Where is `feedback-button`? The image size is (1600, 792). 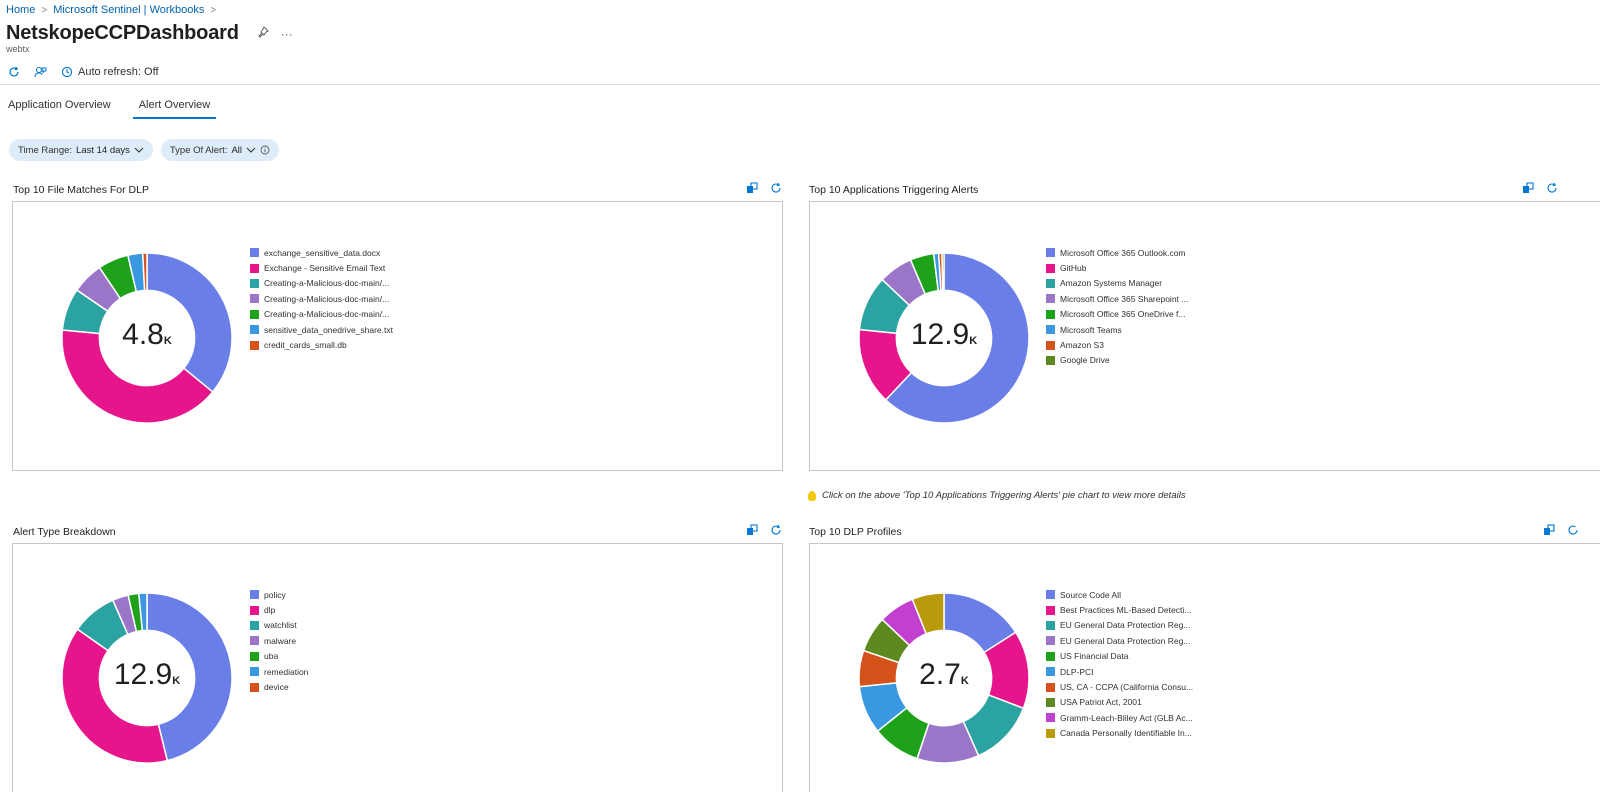
feedback-button is located at coordinates (40, 72).